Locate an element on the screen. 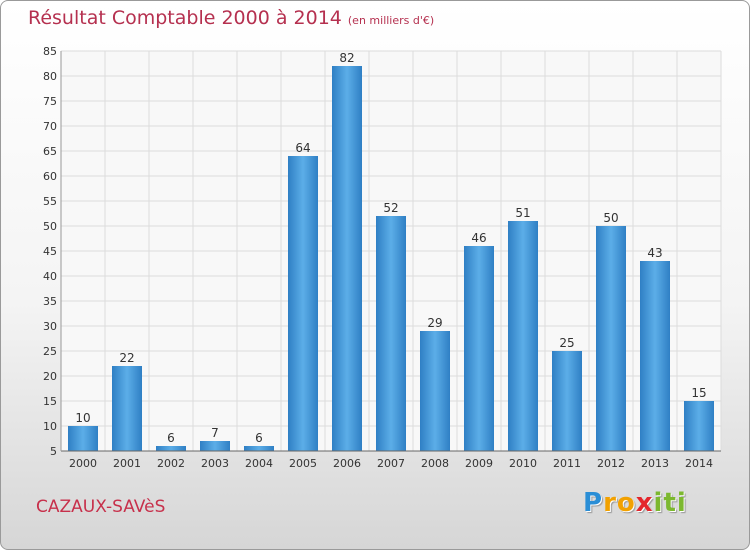 This screenshot has height=550, width=750. logo-letter: o is located at coordinates (626, 503).